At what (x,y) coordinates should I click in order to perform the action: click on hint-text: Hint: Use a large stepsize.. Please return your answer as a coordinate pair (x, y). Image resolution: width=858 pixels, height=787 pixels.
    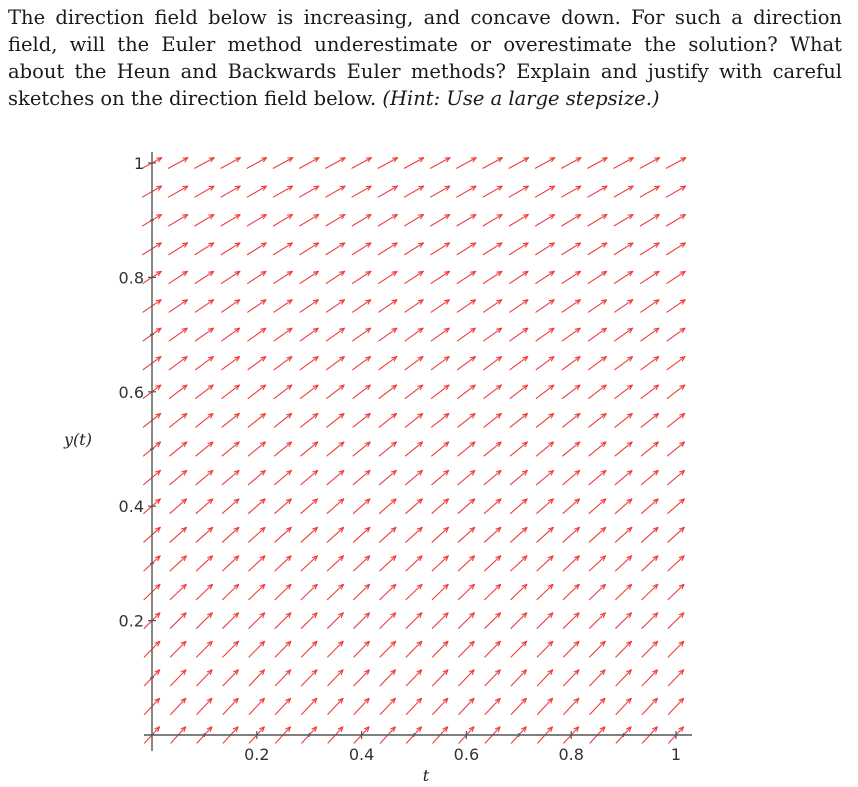
    Looking at the image, I should click on (520, 98).